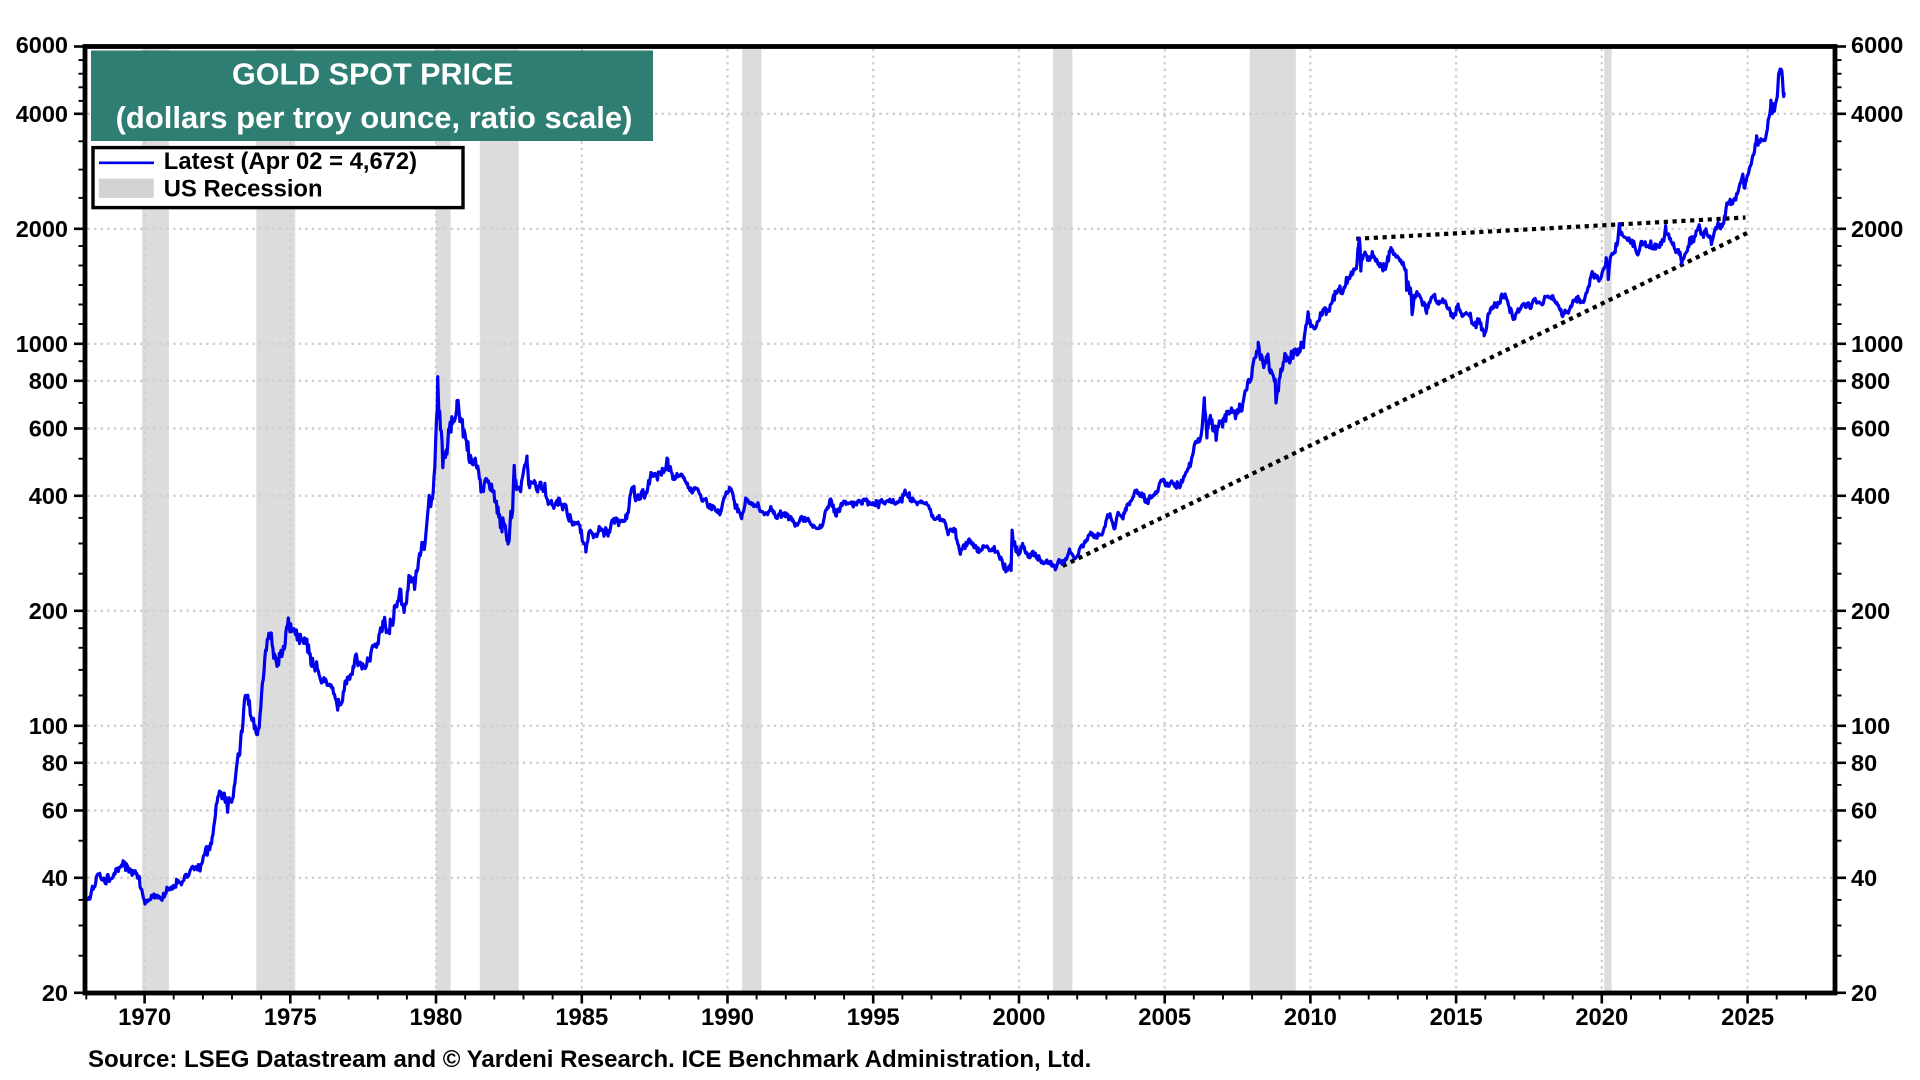 The height and width of the screenshot is (1080, 1920). I want to click on svg-text: 2020, so click(1601, 1017).